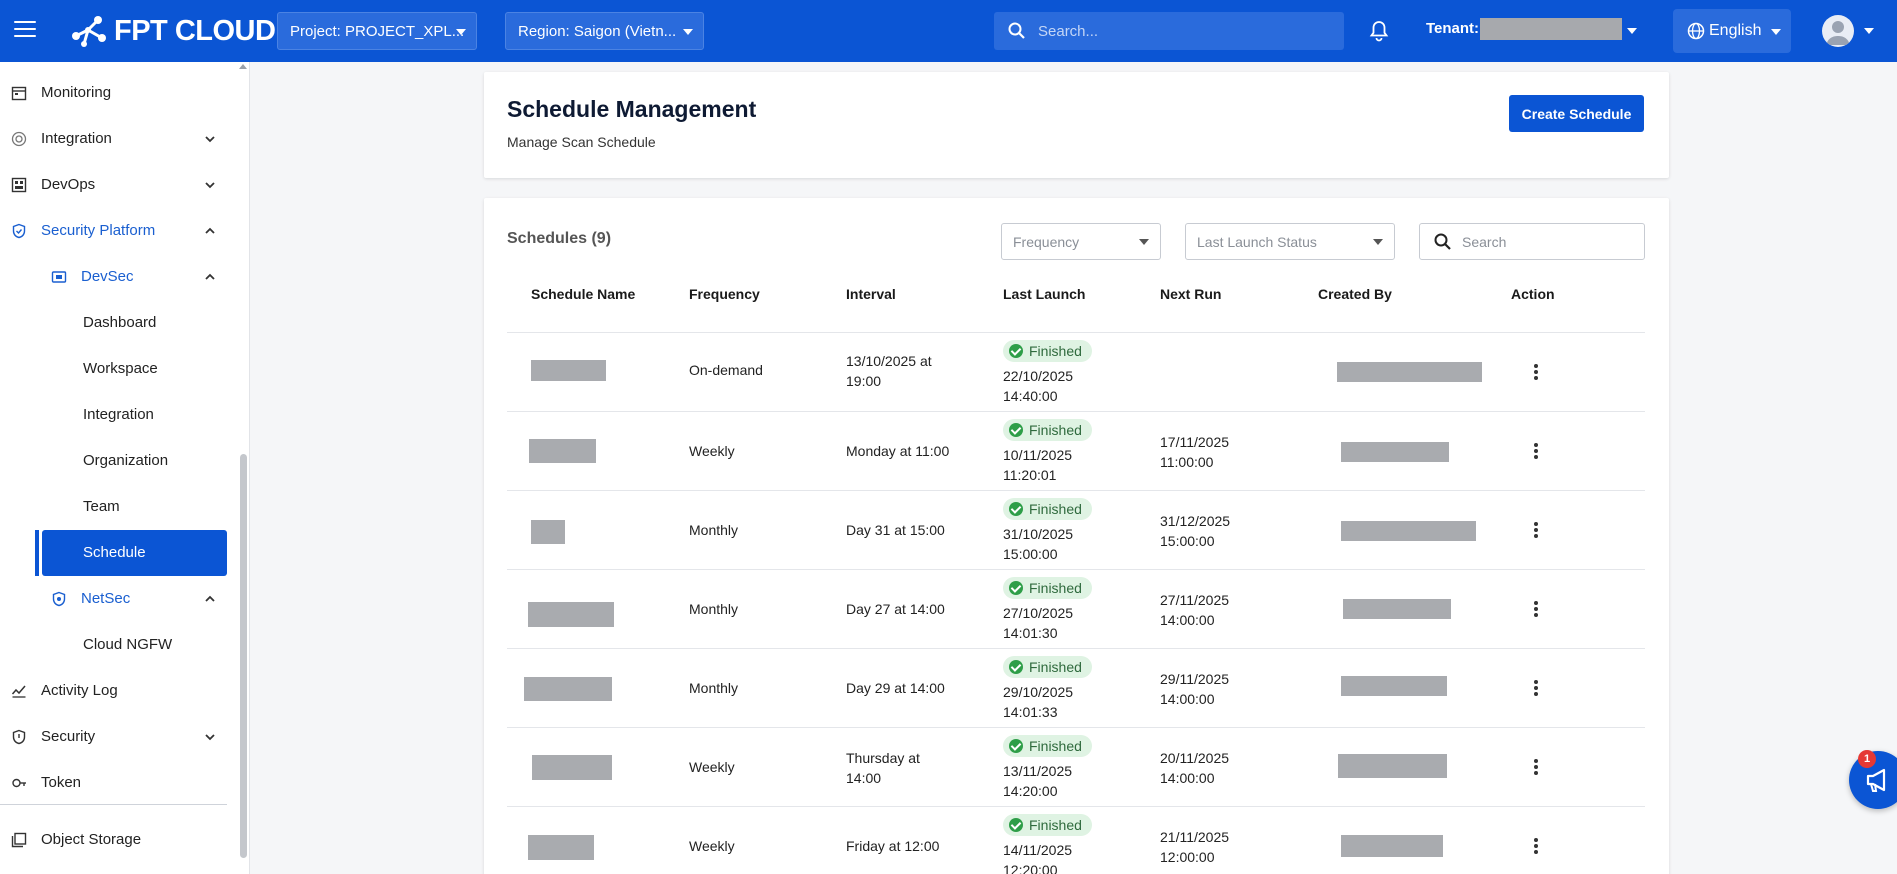 This screenshot has width=1897, height=874. What do you see at coordinates (1195, 521) in the screenshot?
I see `next-run-date: 31/12/2025` at bounding box center [1195, 521].